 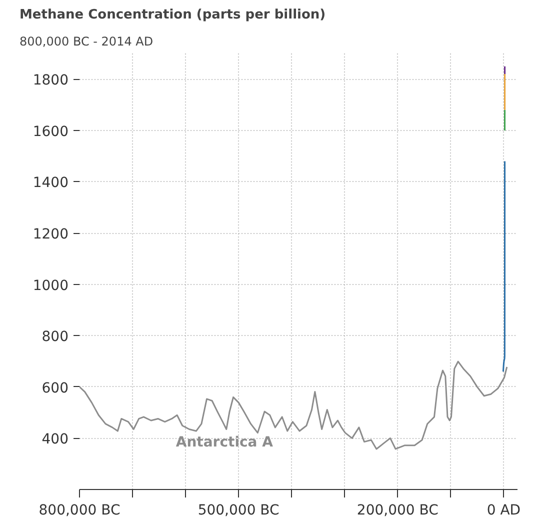 I want to click on chart-title: Methane Concentration (parts per billion), so click(x=173, y=15).